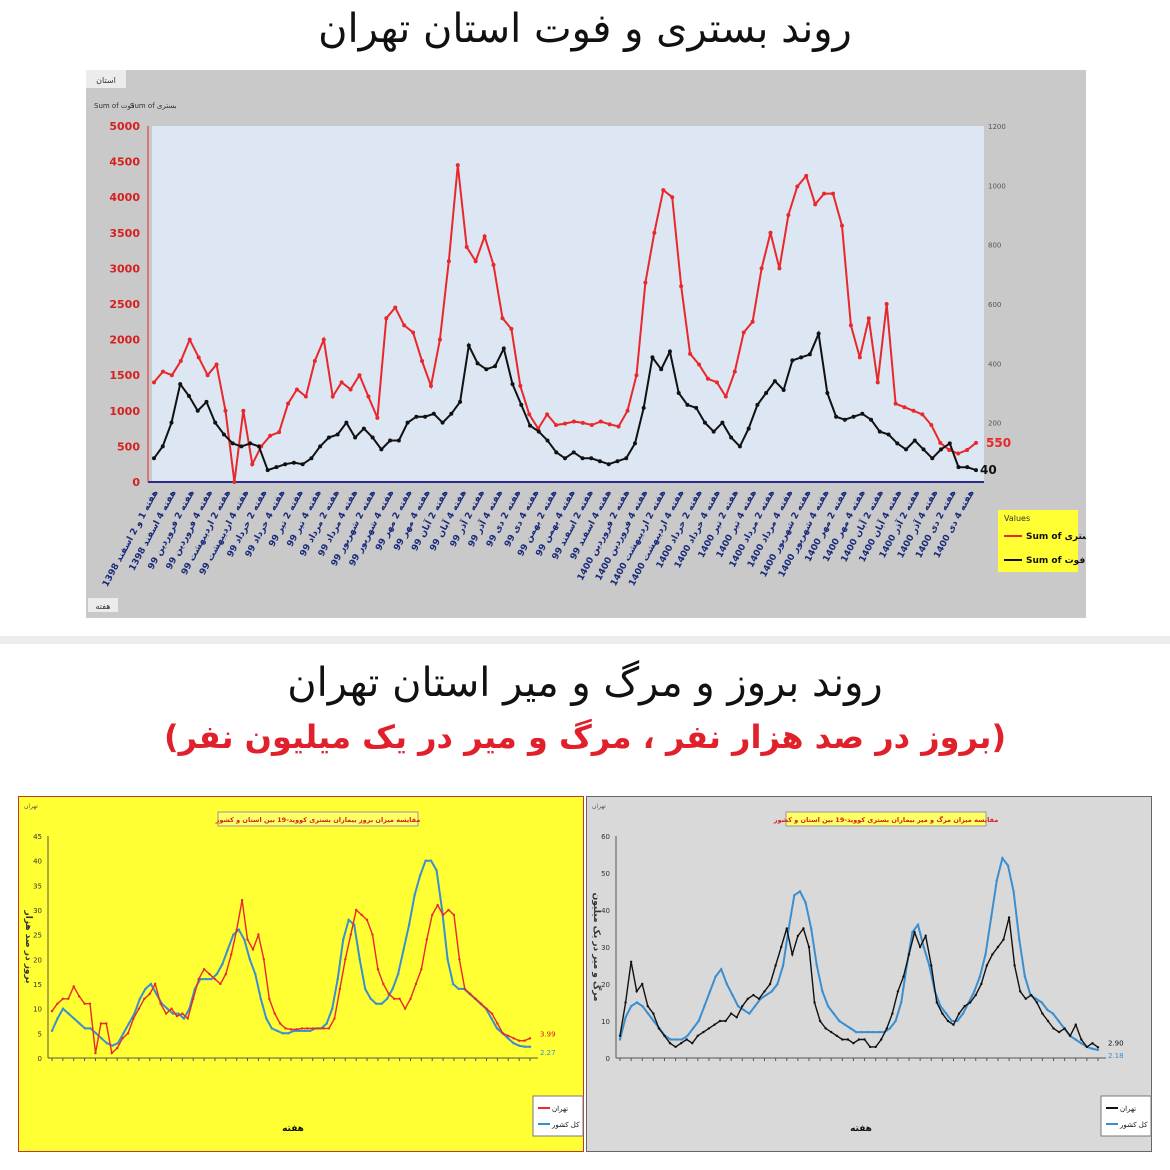 The height and width of the screenshot is (1170, 1170). I want to click on filter-button, so click(106, 79).